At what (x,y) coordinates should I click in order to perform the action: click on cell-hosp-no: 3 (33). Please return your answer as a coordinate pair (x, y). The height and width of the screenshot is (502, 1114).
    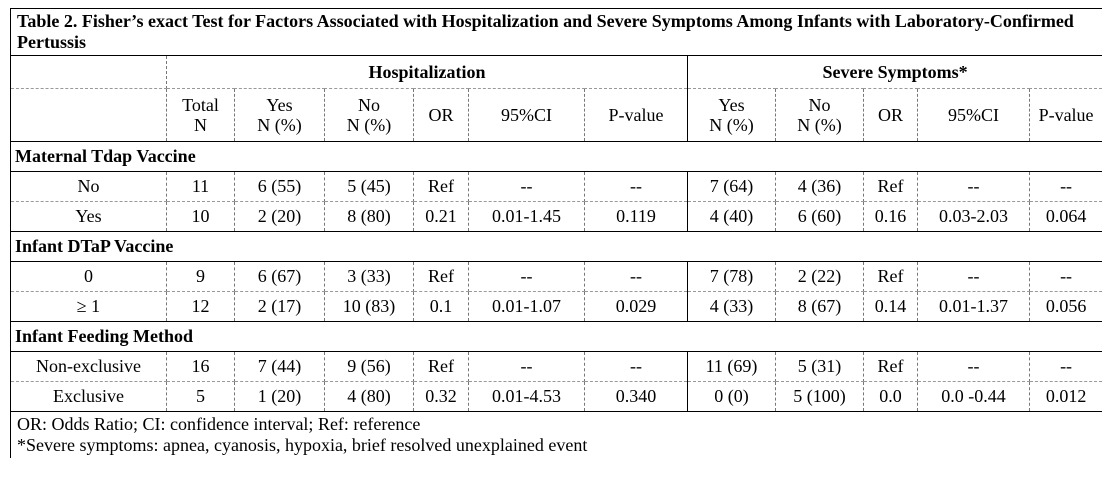
    Looking at the image, I should click on (369, 276).